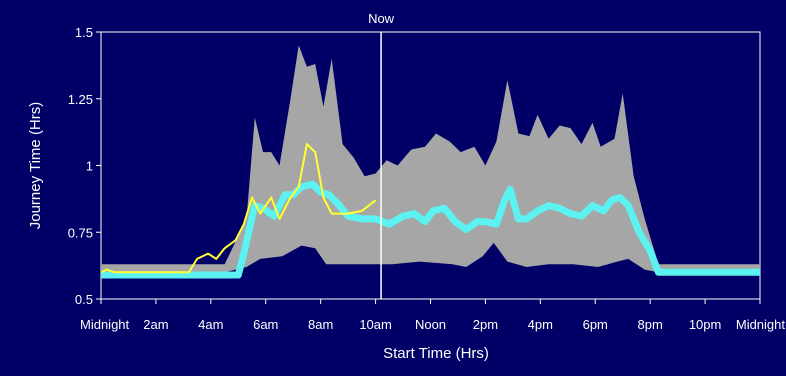  What do you see at coordinates (210, 324) in the screenshot?
I see `x-tick-label: 4am` at bounding box center [210, 324].